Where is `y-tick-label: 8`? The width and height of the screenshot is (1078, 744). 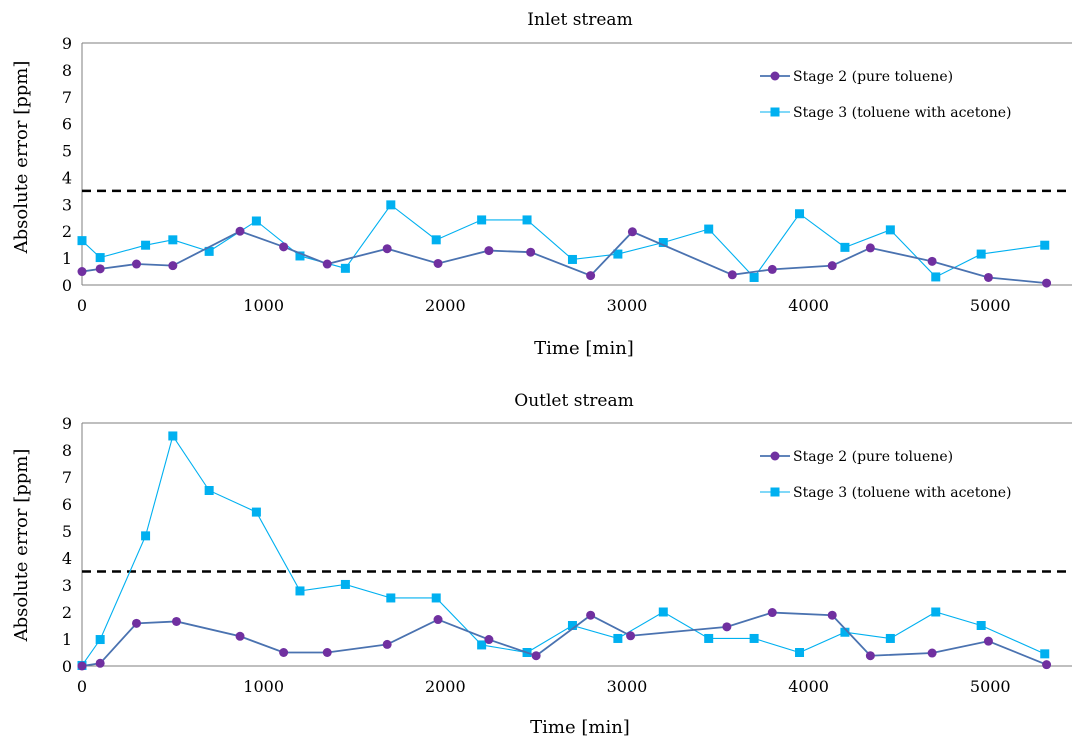 y-tick-label: 8 is located at coordinates (67, 70).